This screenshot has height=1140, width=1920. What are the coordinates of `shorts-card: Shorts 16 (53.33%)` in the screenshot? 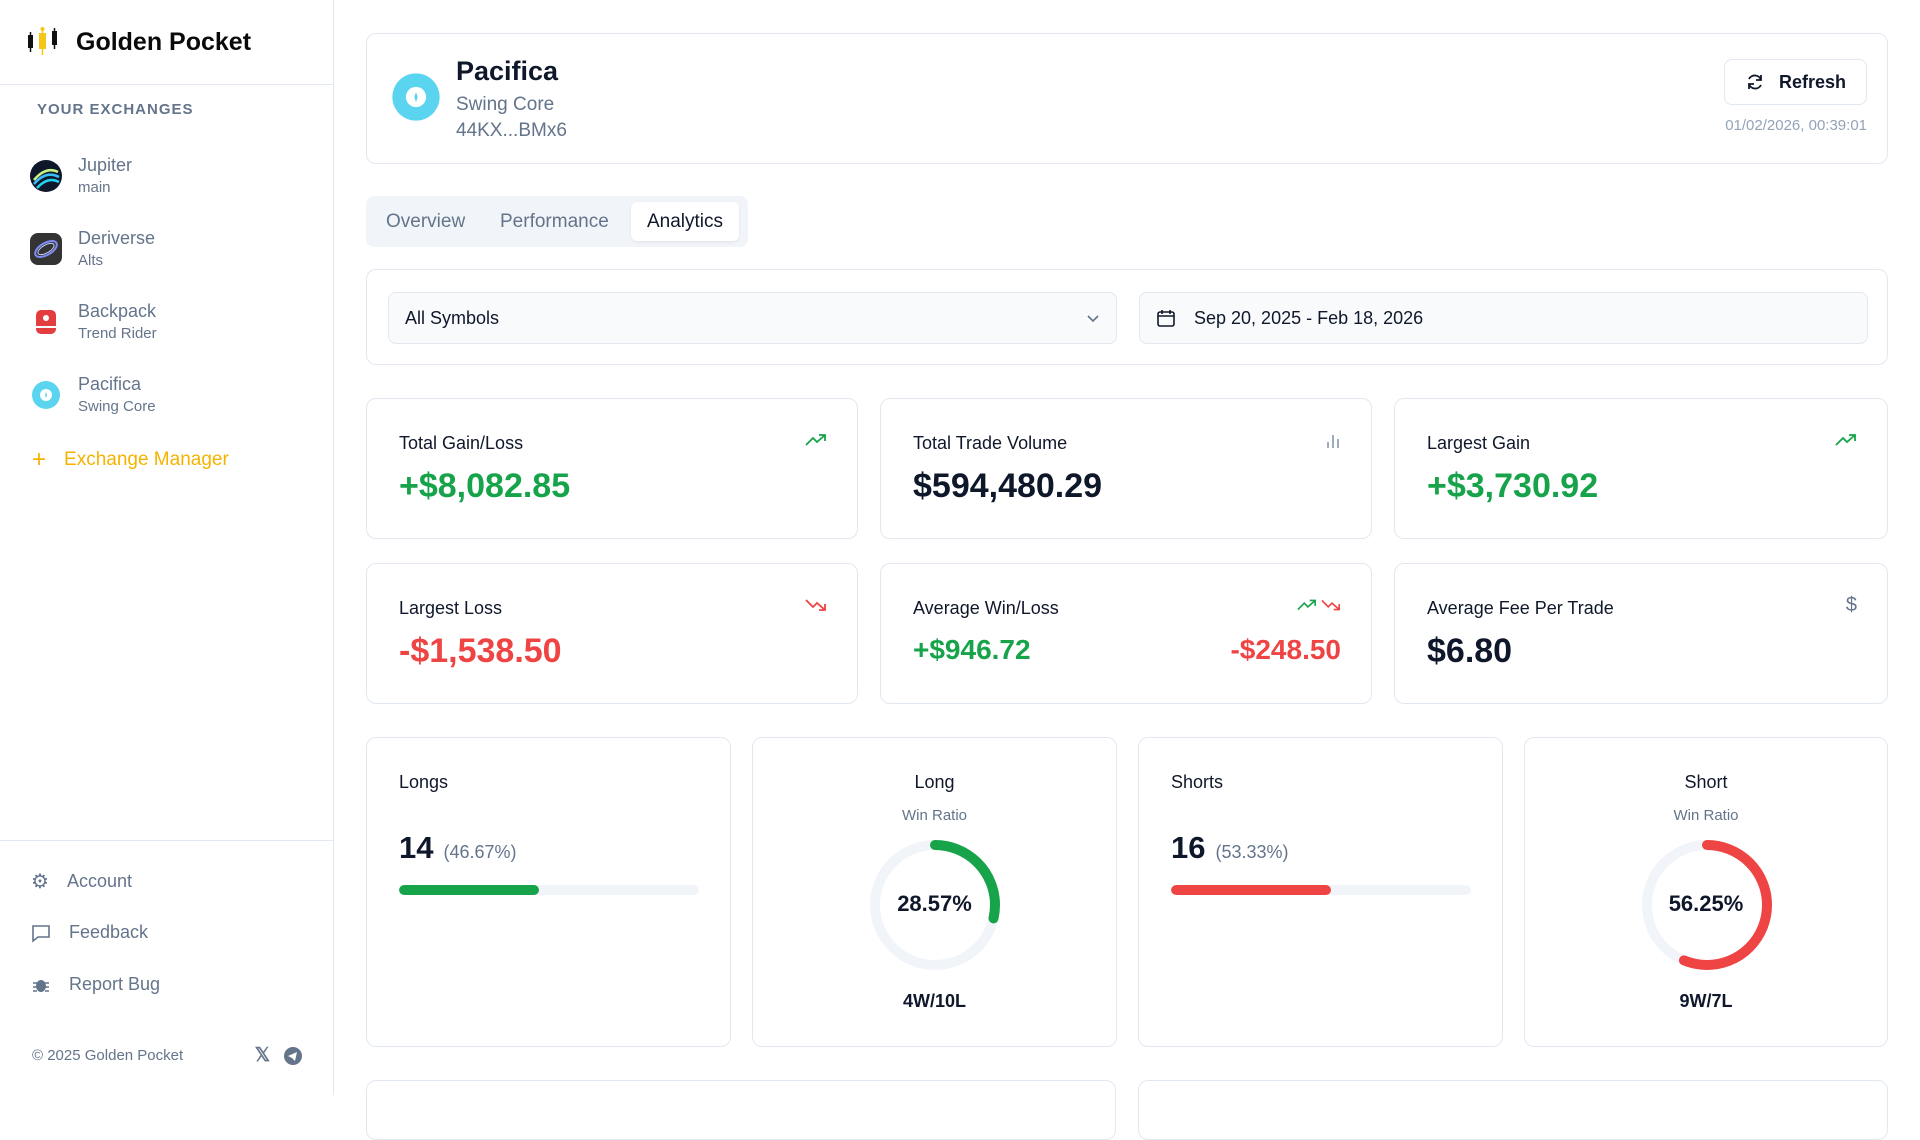 It's located at (1320, 892).